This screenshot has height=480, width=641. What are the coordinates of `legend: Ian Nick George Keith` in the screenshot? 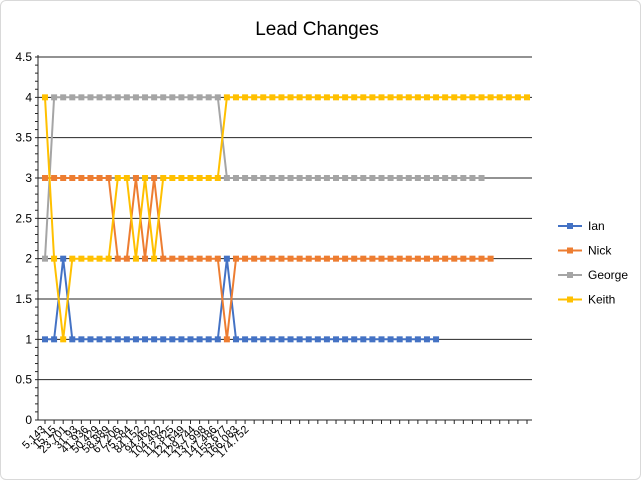 It's located at (593, 263).